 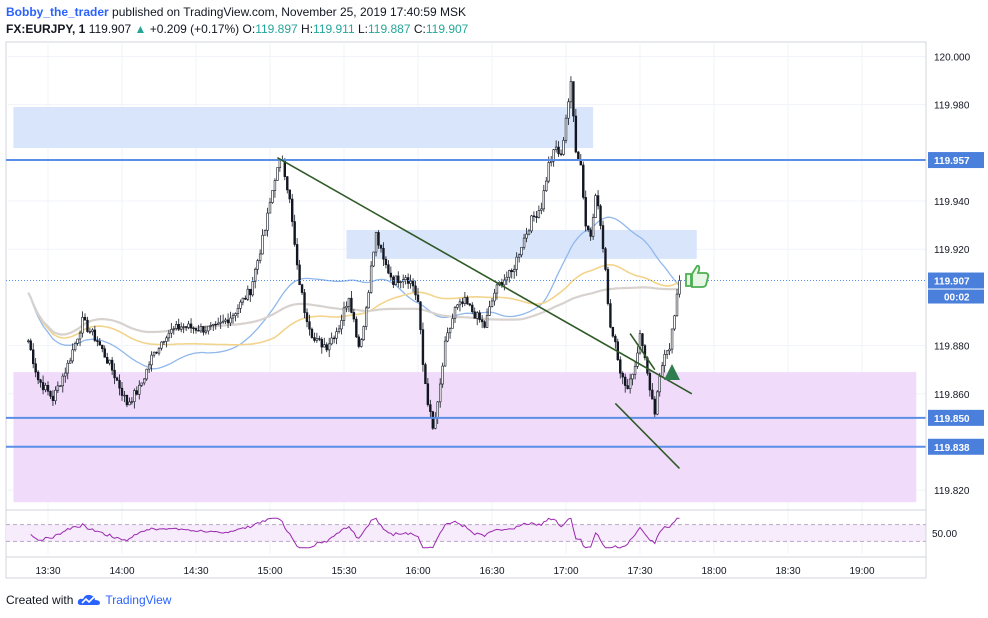 What do you see at coordinates (355, 533) in the screenshot?
I see `rsi-line` at bounding box center [355, 533].